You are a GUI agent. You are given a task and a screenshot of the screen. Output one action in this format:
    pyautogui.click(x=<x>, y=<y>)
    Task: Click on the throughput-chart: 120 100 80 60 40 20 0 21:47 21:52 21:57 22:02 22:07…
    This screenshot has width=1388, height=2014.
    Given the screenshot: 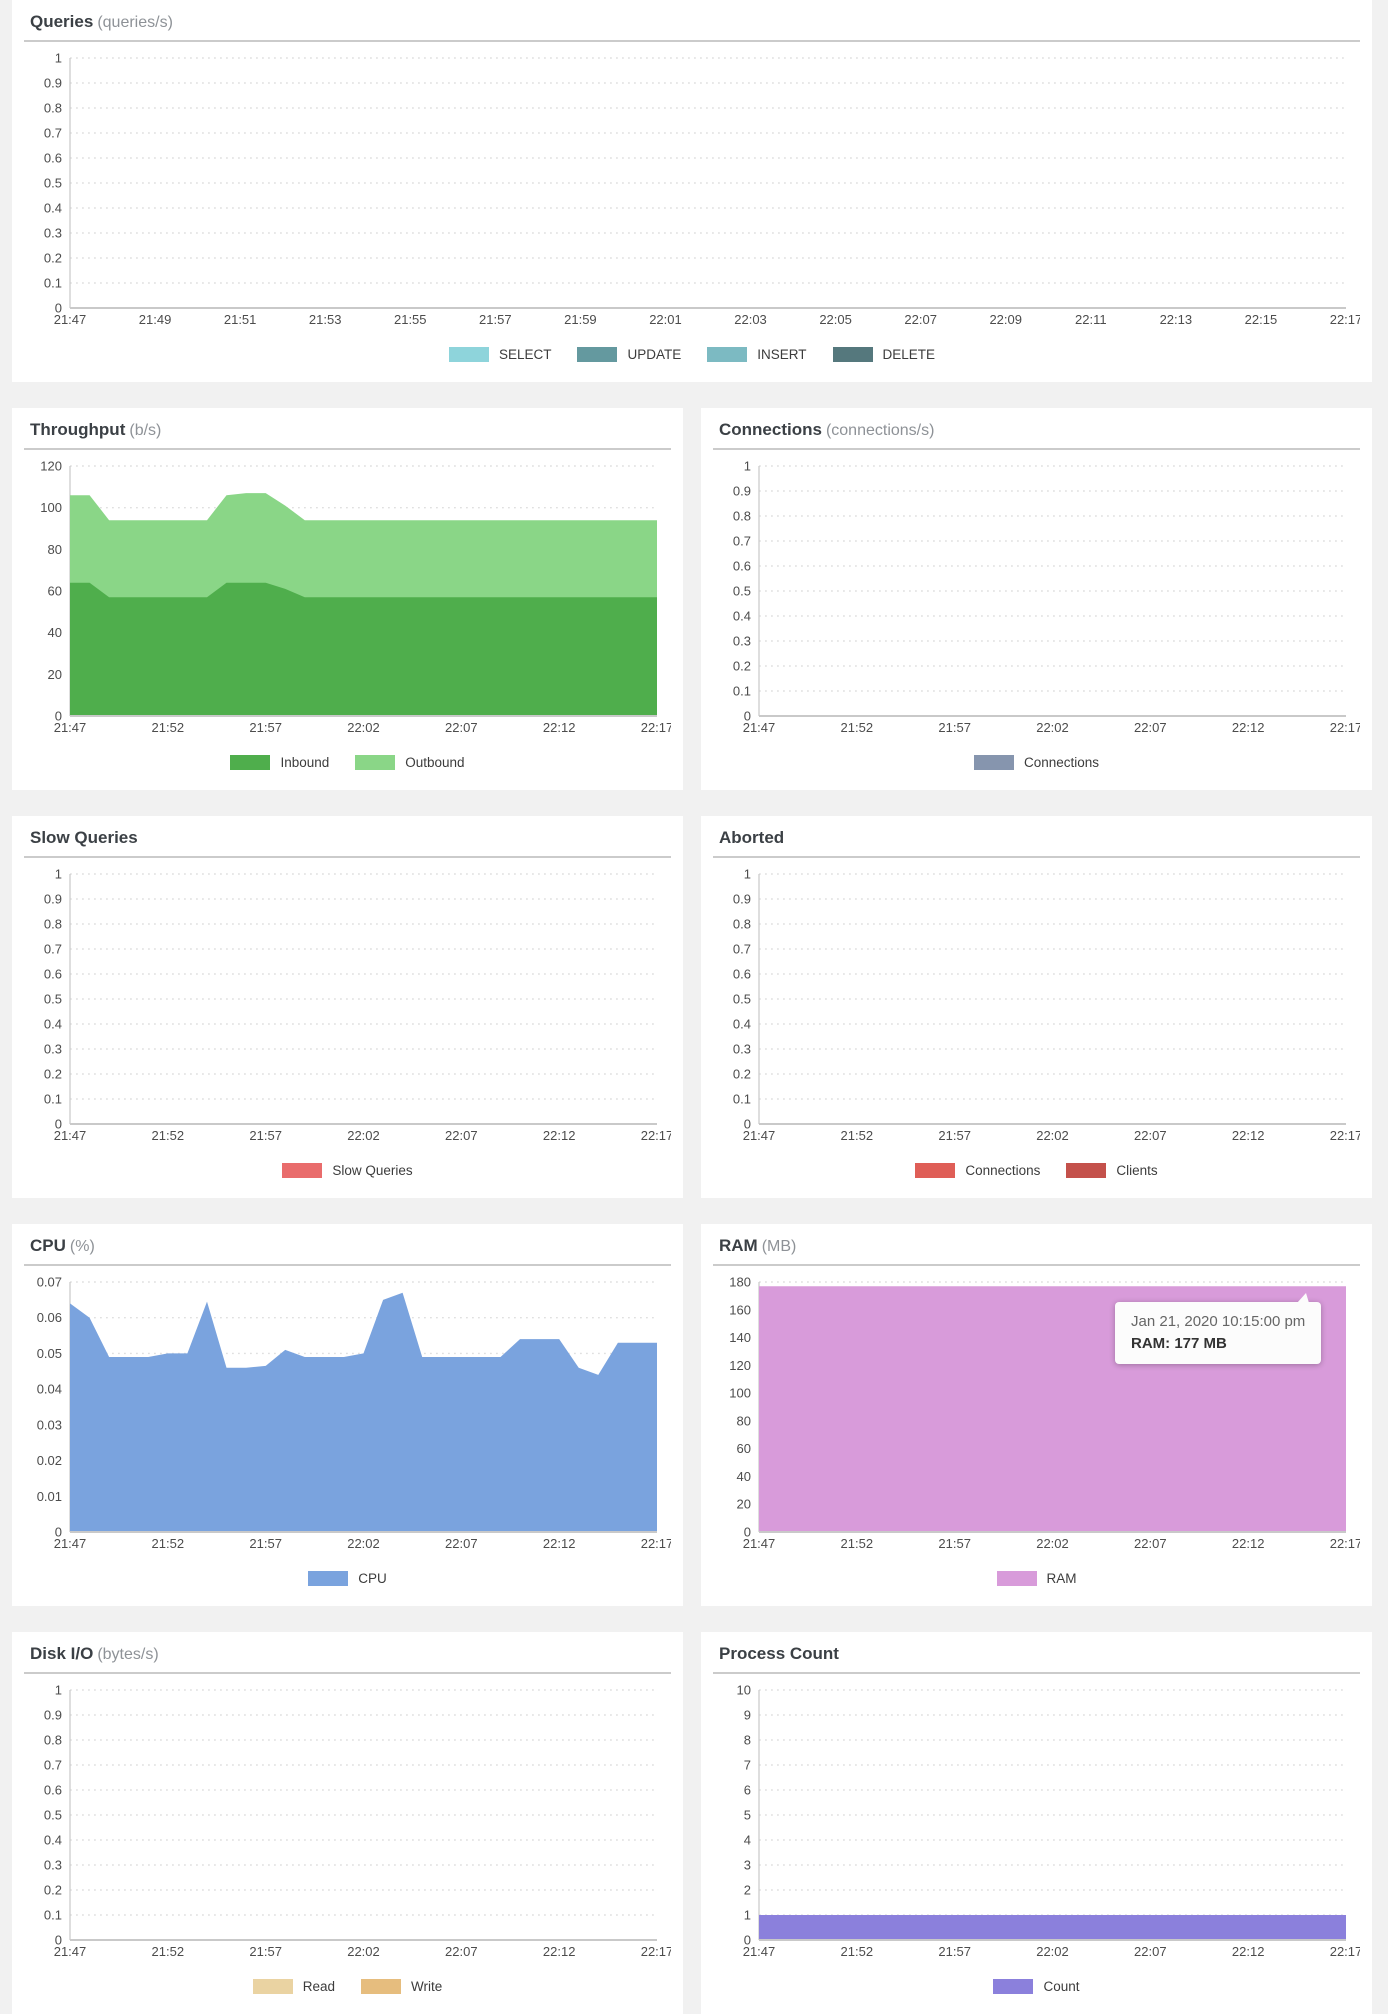 What is the action you would take?
    pyautogui.click(x=347, y=598)
    